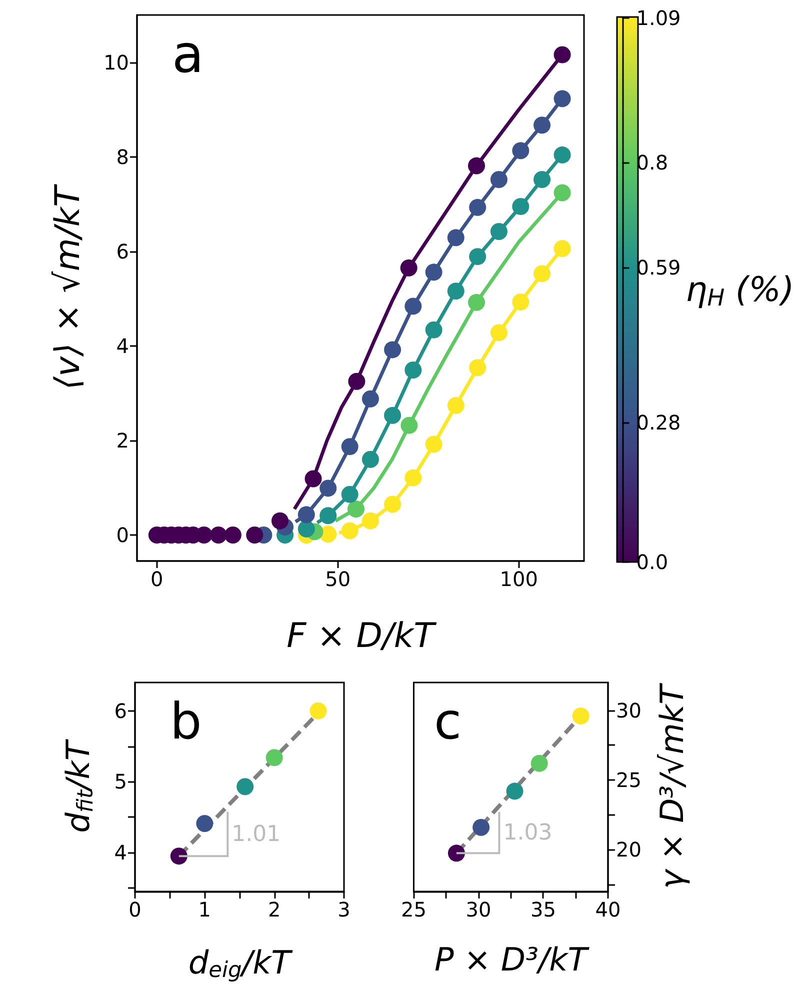  What do you see at coordinates (658, 268) in the screenshot?
I see `color-bar-label: 0.59` at bounding box center [658, 268].